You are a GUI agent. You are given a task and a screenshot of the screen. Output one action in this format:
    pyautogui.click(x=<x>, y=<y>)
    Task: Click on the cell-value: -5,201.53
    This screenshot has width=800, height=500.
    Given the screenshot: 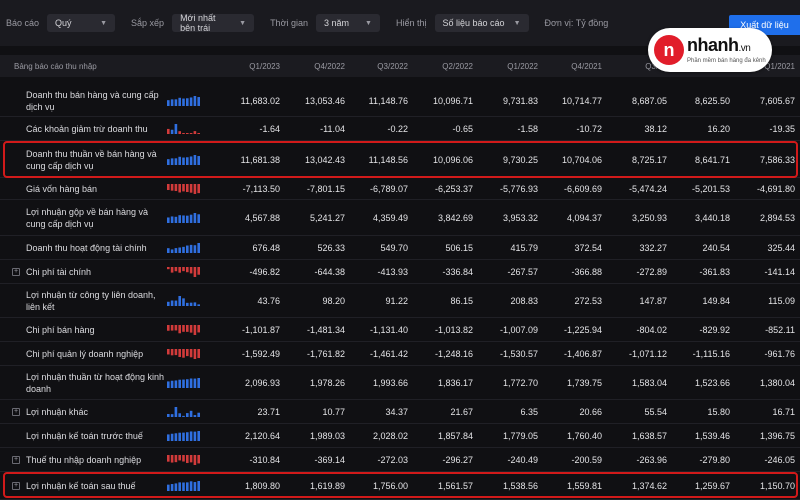 What is the action you would take?
    pyautogui.click(x=710, y=189)
    